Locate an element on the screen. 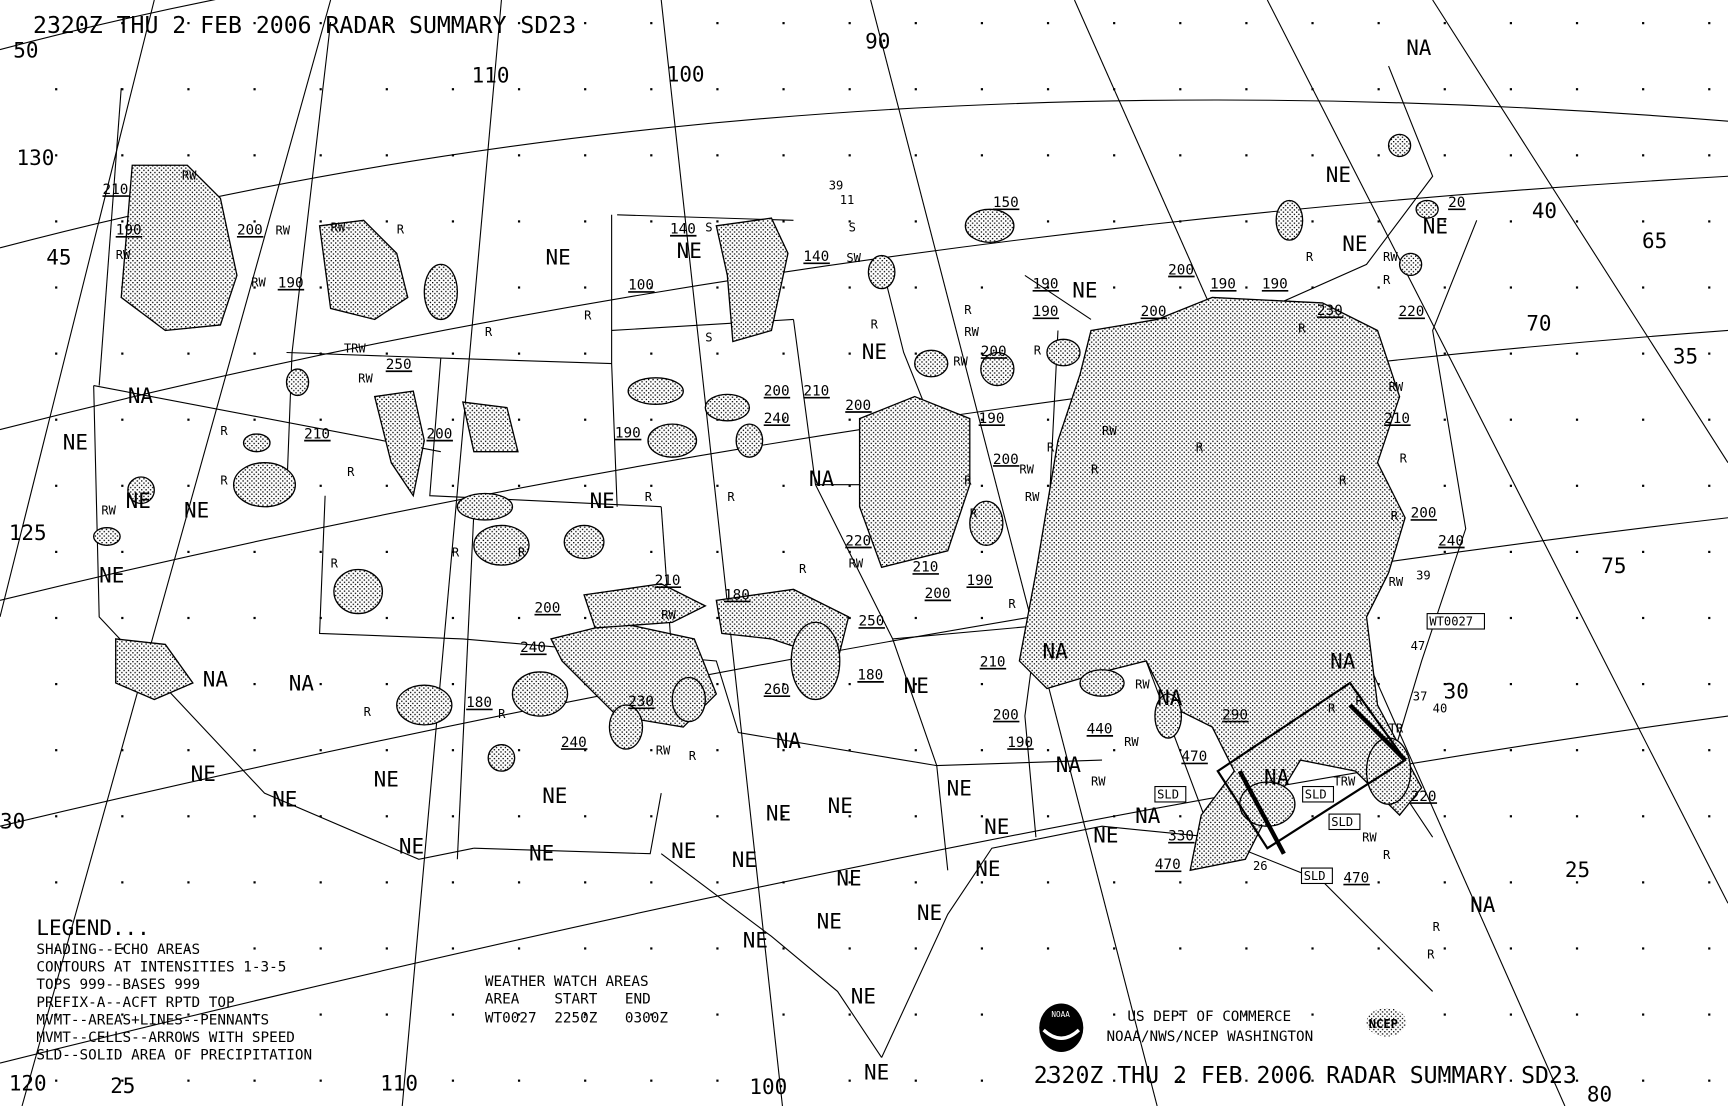 This screenshot has height=1106, width=1728. precip-type-label: RW- is located at coordinates (342, 227).